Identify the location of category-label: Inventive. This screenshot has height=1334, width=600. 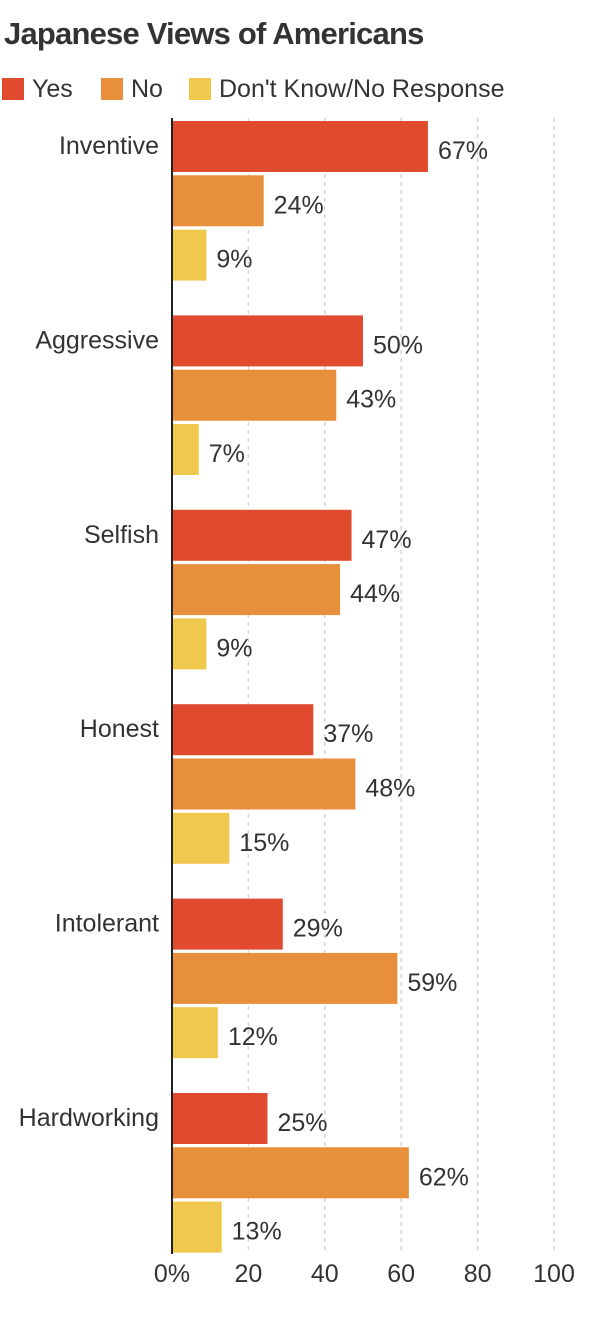
(109, 146).